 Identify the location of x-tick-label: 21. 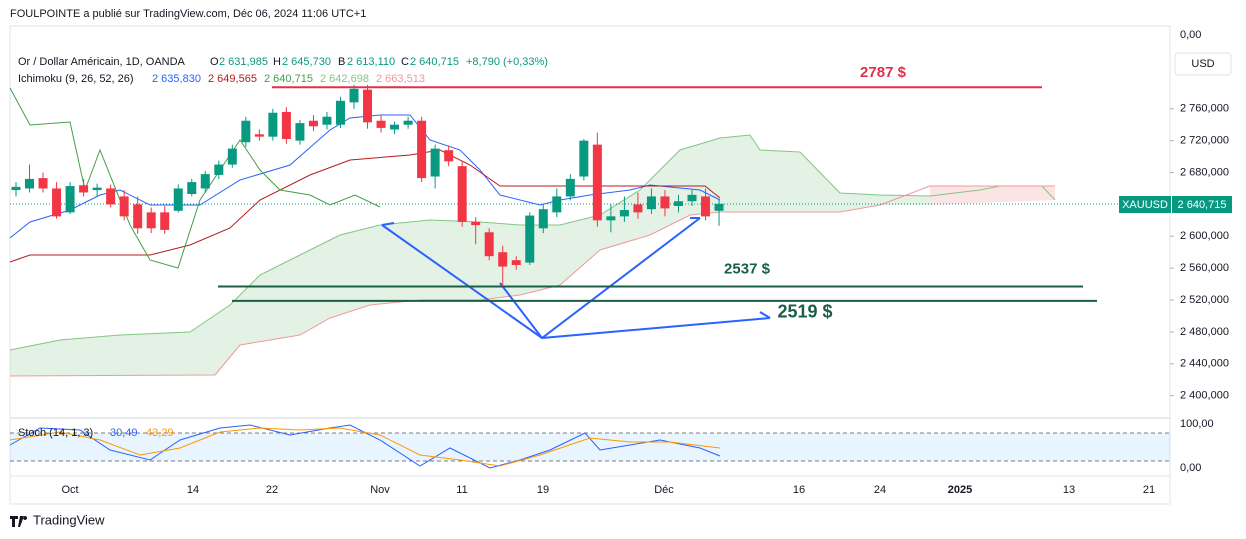
(1149, 490).